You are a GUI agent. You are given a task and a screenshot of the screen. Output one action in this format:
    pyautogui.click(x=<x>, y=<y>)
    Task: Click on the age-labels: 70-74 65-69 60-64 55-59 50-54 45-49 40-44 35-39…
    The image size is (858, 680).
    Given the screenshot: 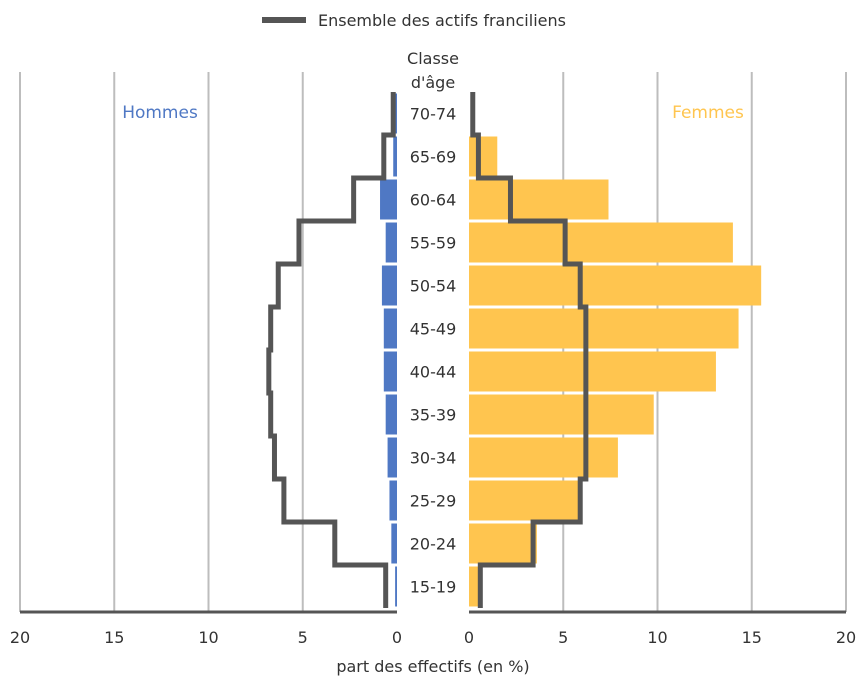 What is the action you would take?
    pyautogui.click(x=433, y=351)
    